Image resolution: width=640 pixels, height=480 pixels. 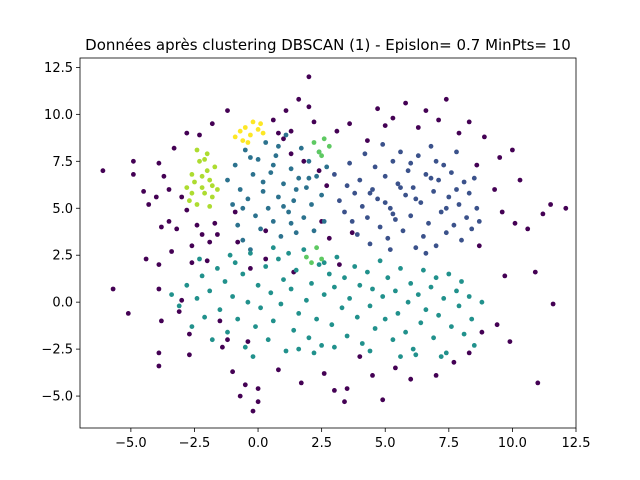 I want to click on y-tick-label: 12.5, so click(x=58, y=68).